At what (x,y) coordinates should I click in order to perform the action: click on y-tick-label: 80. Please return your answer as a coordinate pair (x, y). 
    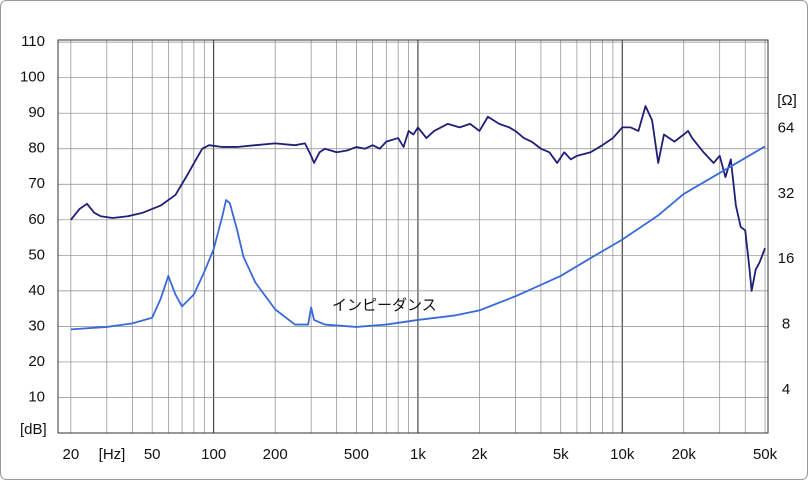
    Looking at the image, I should click on (36, 148).